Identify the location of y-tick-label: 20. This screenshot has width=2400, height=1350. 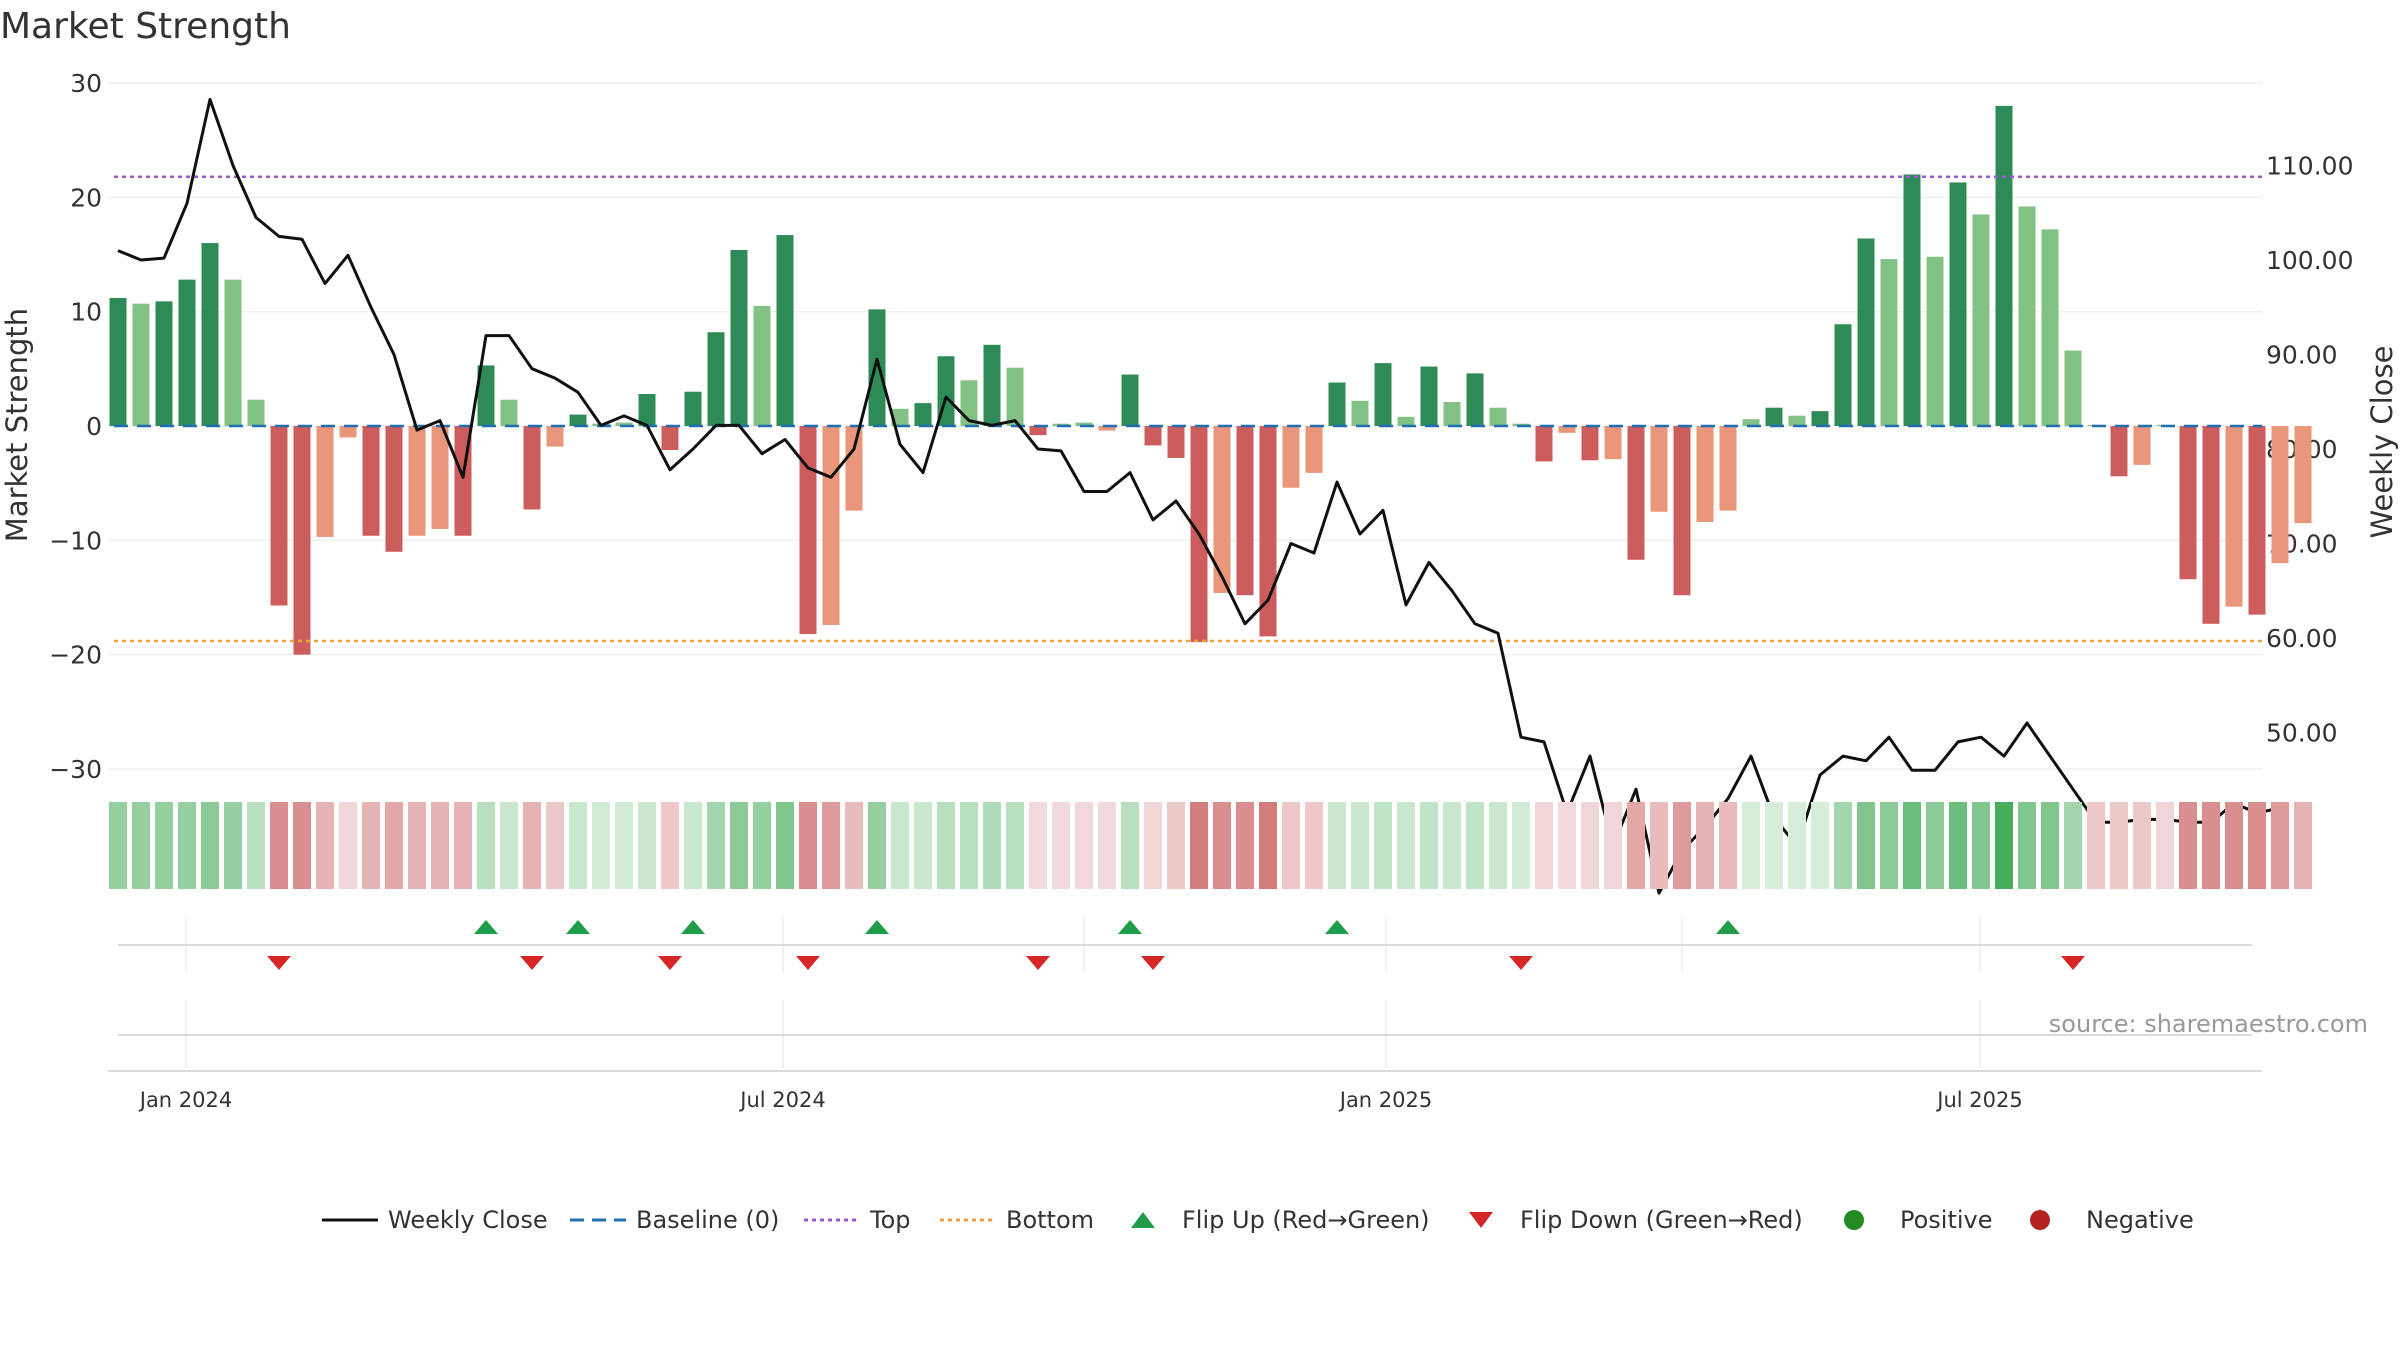
(86, 197).